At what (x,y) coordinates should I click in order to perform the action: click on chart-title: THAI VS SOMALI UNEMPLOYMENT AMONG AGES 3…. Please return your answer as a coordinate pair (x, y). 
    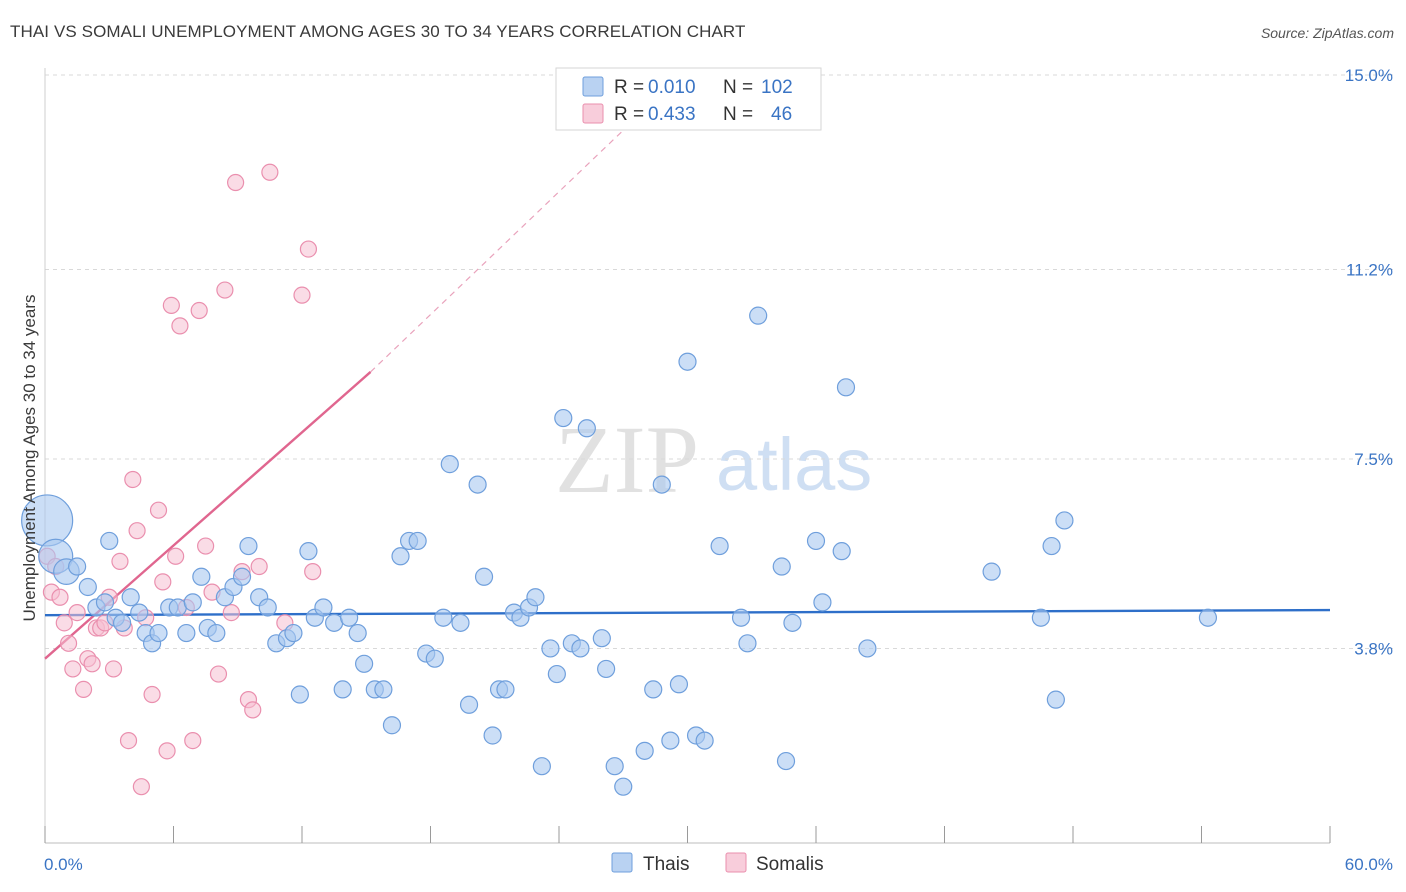
    Looking at the image, I should click on (378, 31).